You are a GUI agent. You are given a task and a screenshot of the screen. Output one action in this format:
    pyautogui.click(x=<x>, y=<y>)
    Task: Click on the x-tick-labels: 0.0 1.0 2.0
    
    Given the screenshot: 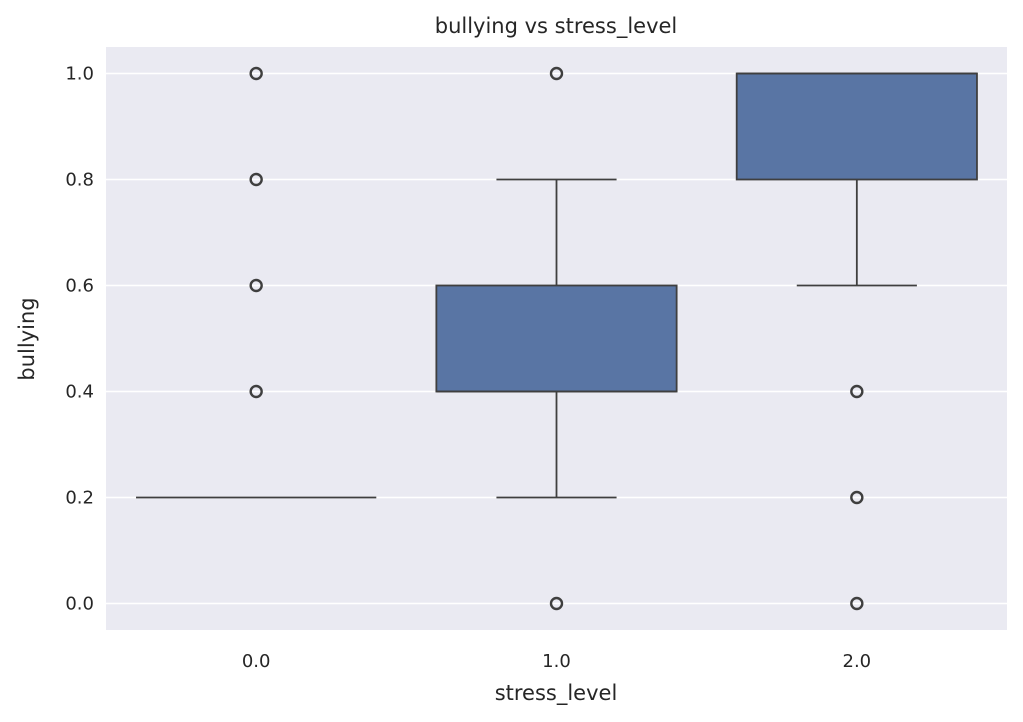 What is the action you would take?
    pyautogui.click(x=556, y=661)
    